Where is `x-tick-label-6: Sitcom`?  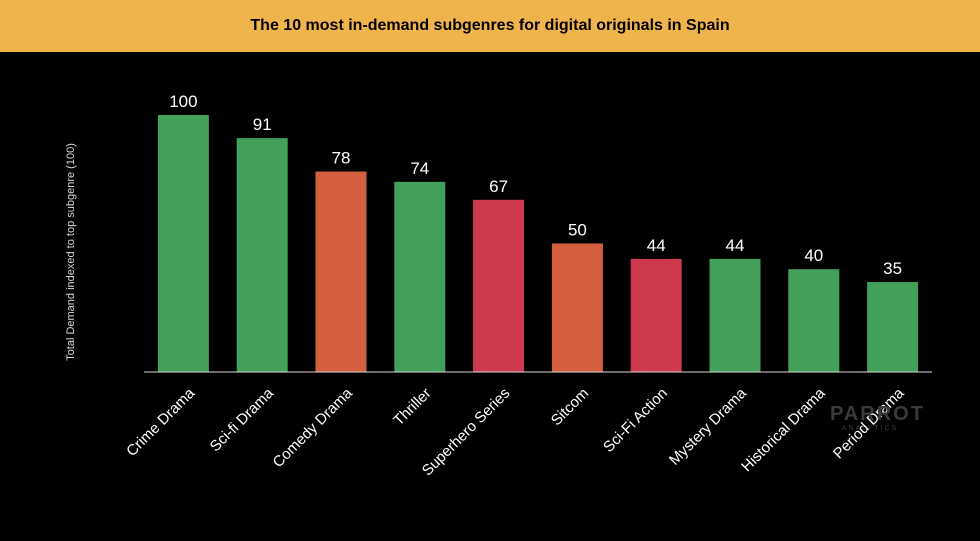 x-tick-label-6: Sitcom is located at coordinates (570, 407).